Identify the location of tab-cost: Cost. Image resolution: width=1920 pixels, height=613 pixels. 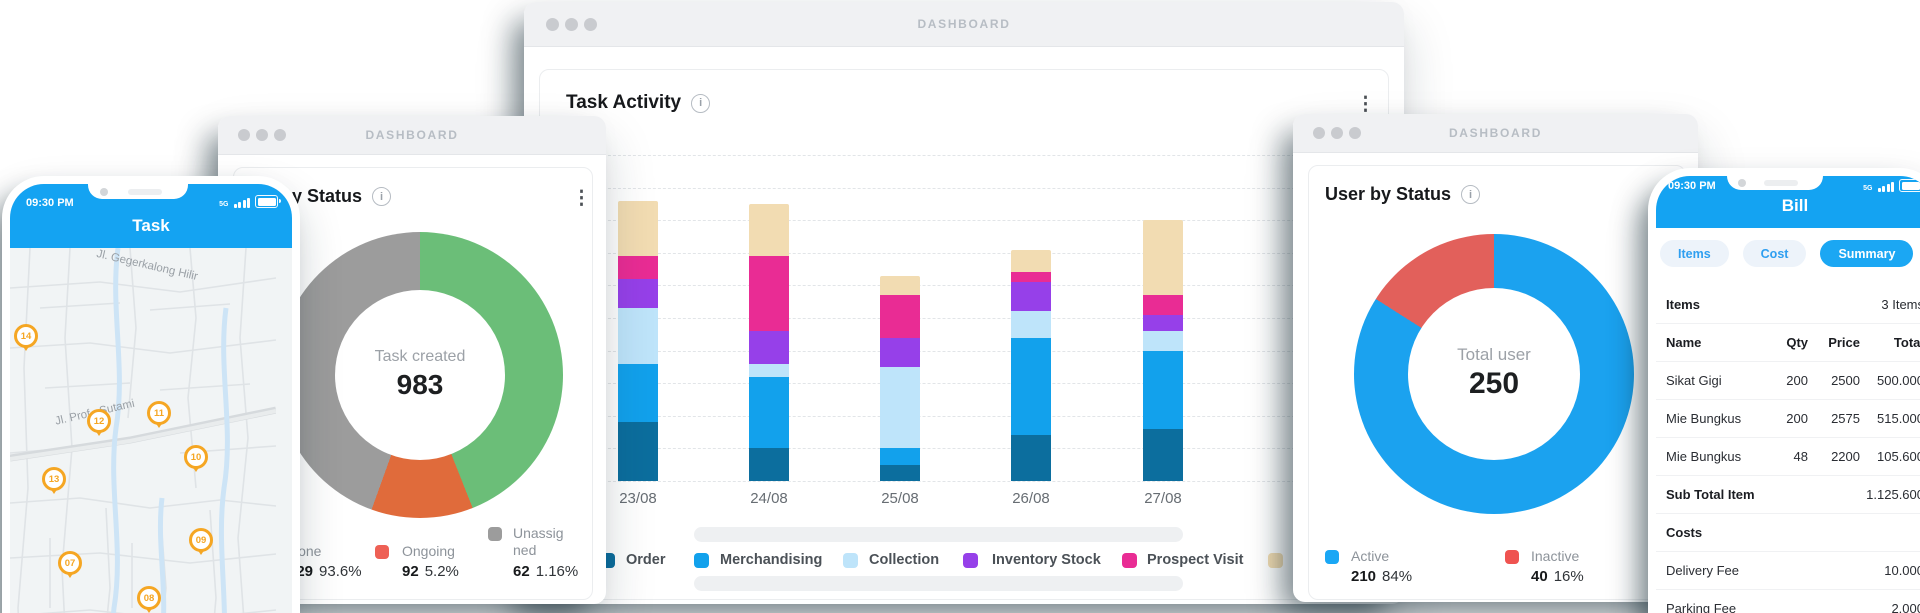
(1774, 253).